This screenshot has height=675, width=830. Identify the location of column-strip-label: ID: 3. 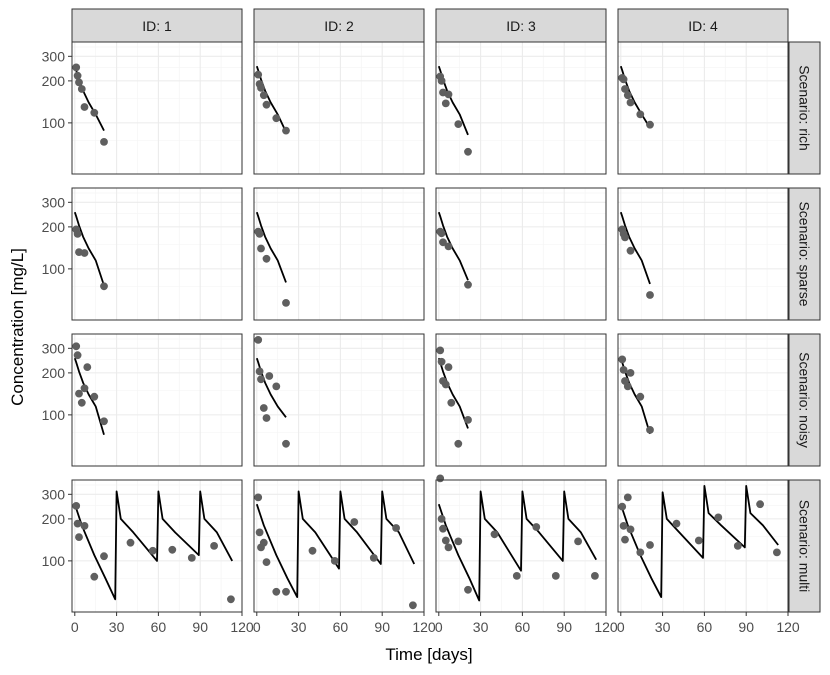
(521, 26).